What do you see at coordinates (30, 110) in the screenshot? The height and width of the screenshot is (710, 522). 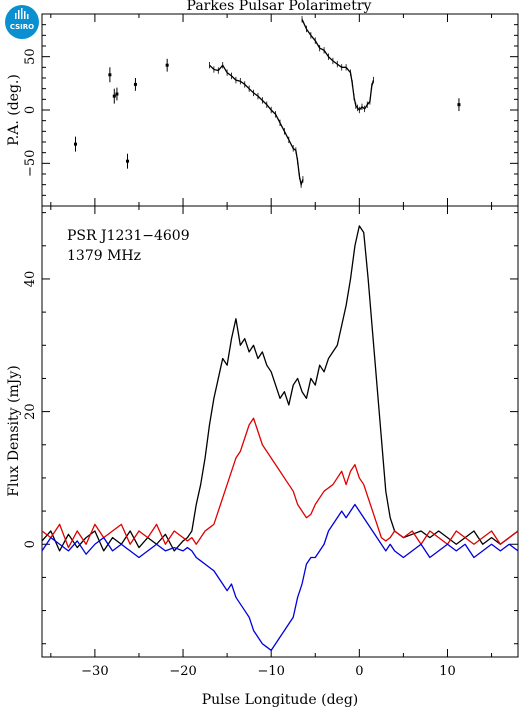 I see `pa-ytick-label: 0` at bounding box center [30, 110].